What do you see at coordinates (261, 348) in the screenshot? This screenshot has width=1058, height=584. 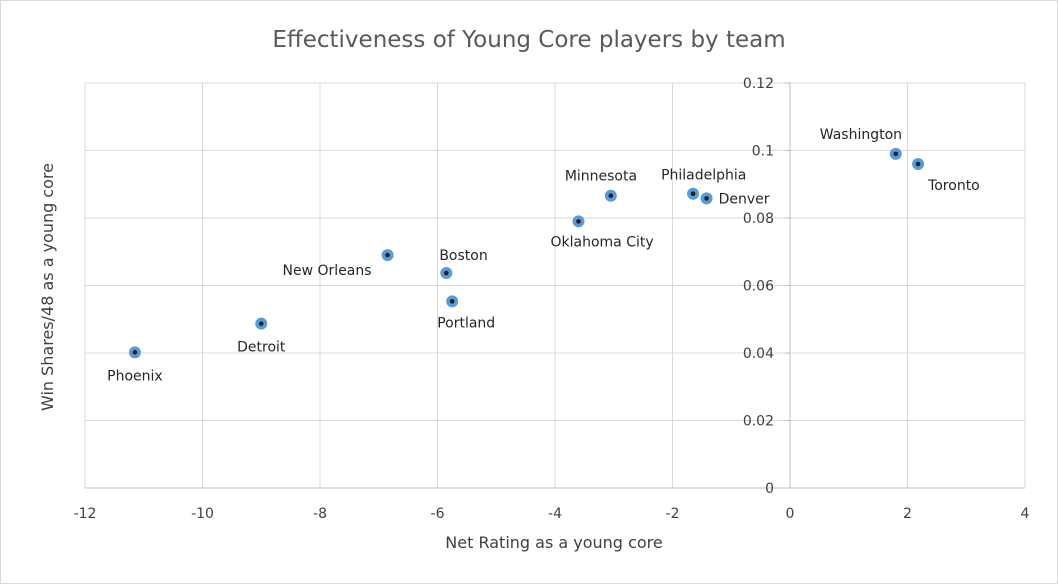 I see `data-label: Detroit` at bounding box center [261, 348].